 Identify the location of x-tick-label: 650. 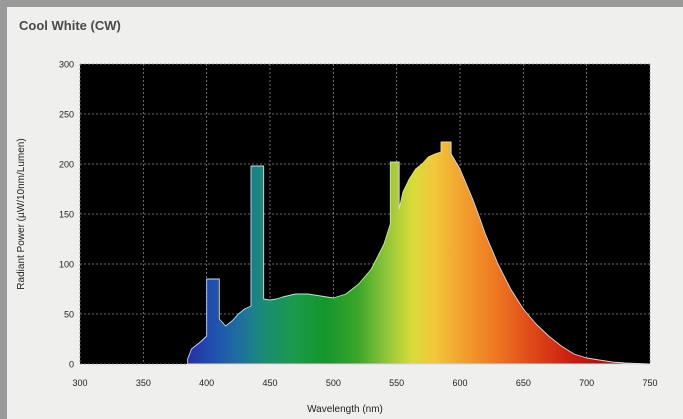
(523, 383).